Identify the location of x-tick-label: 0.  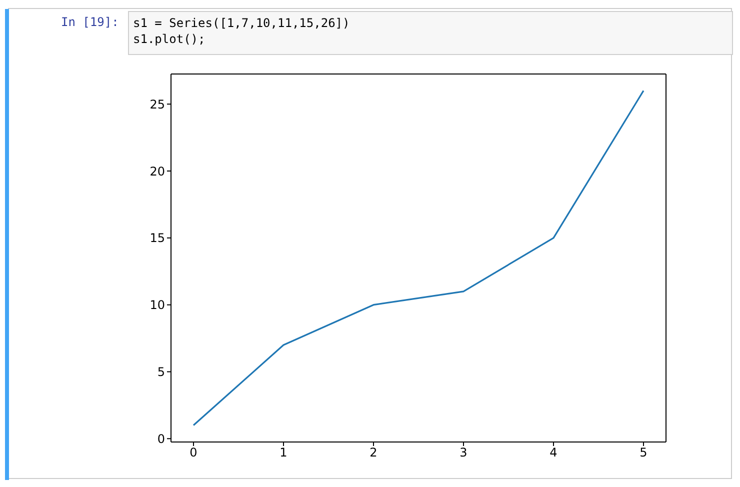
(194, 453).